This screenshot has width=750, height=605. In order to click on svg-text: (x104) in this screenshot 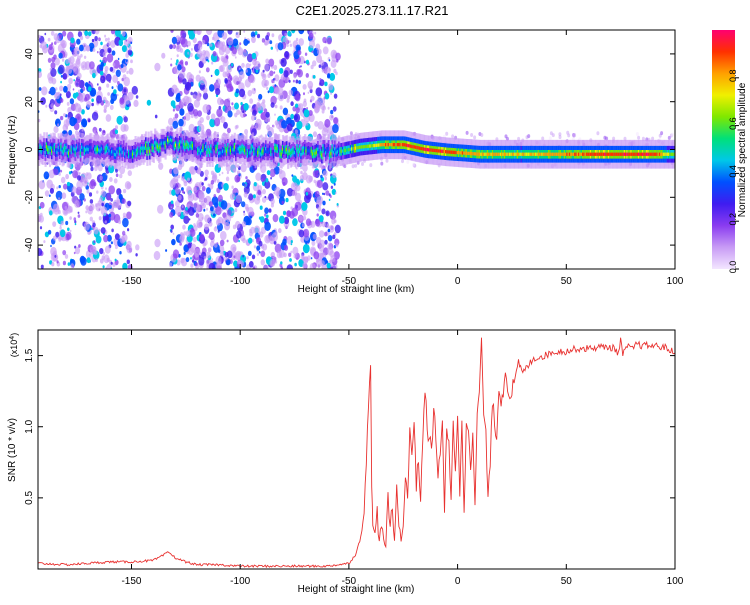, I will do `click(14, 345)`.